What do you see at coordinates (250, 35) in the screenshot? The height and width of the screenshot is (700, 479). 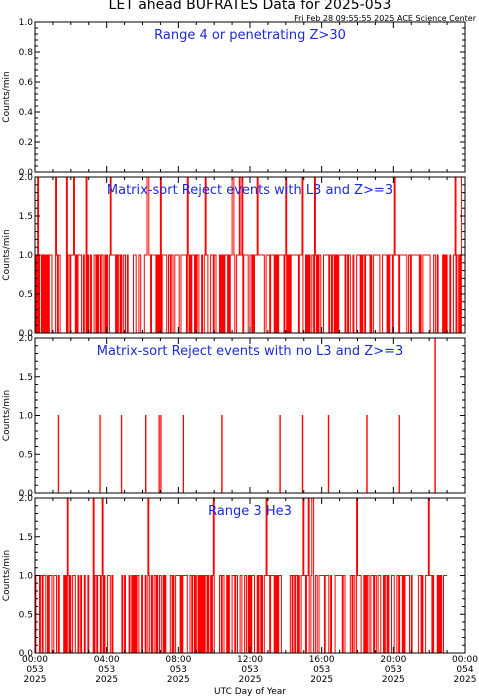 I see `panel-title: Range 4 or penetrating Z>30` at bounding box center [250, 35].